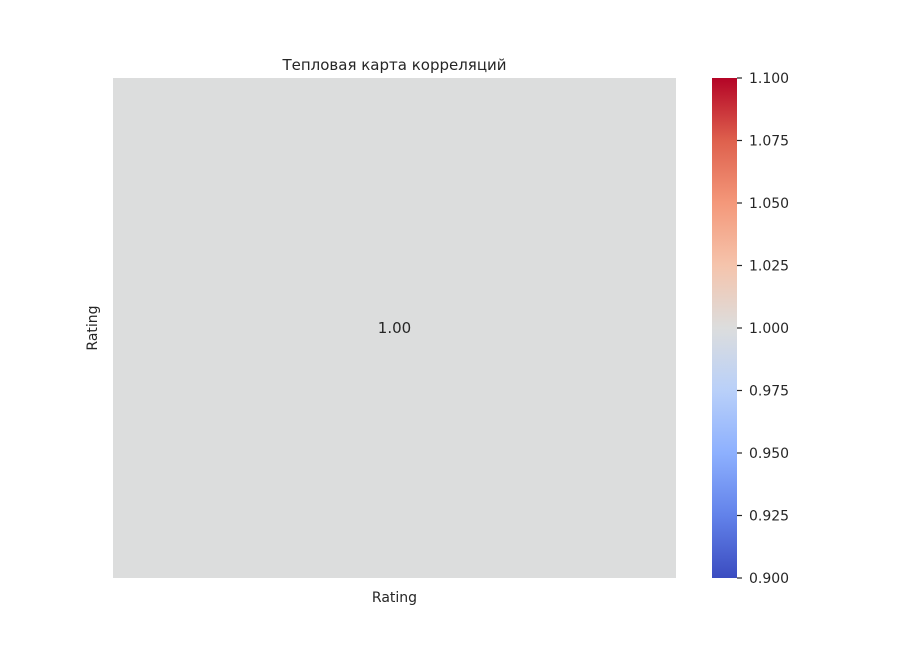 This screenshot has width=907, height=654. I want to click on cell-annotation: 1.00, so click(394, 328).